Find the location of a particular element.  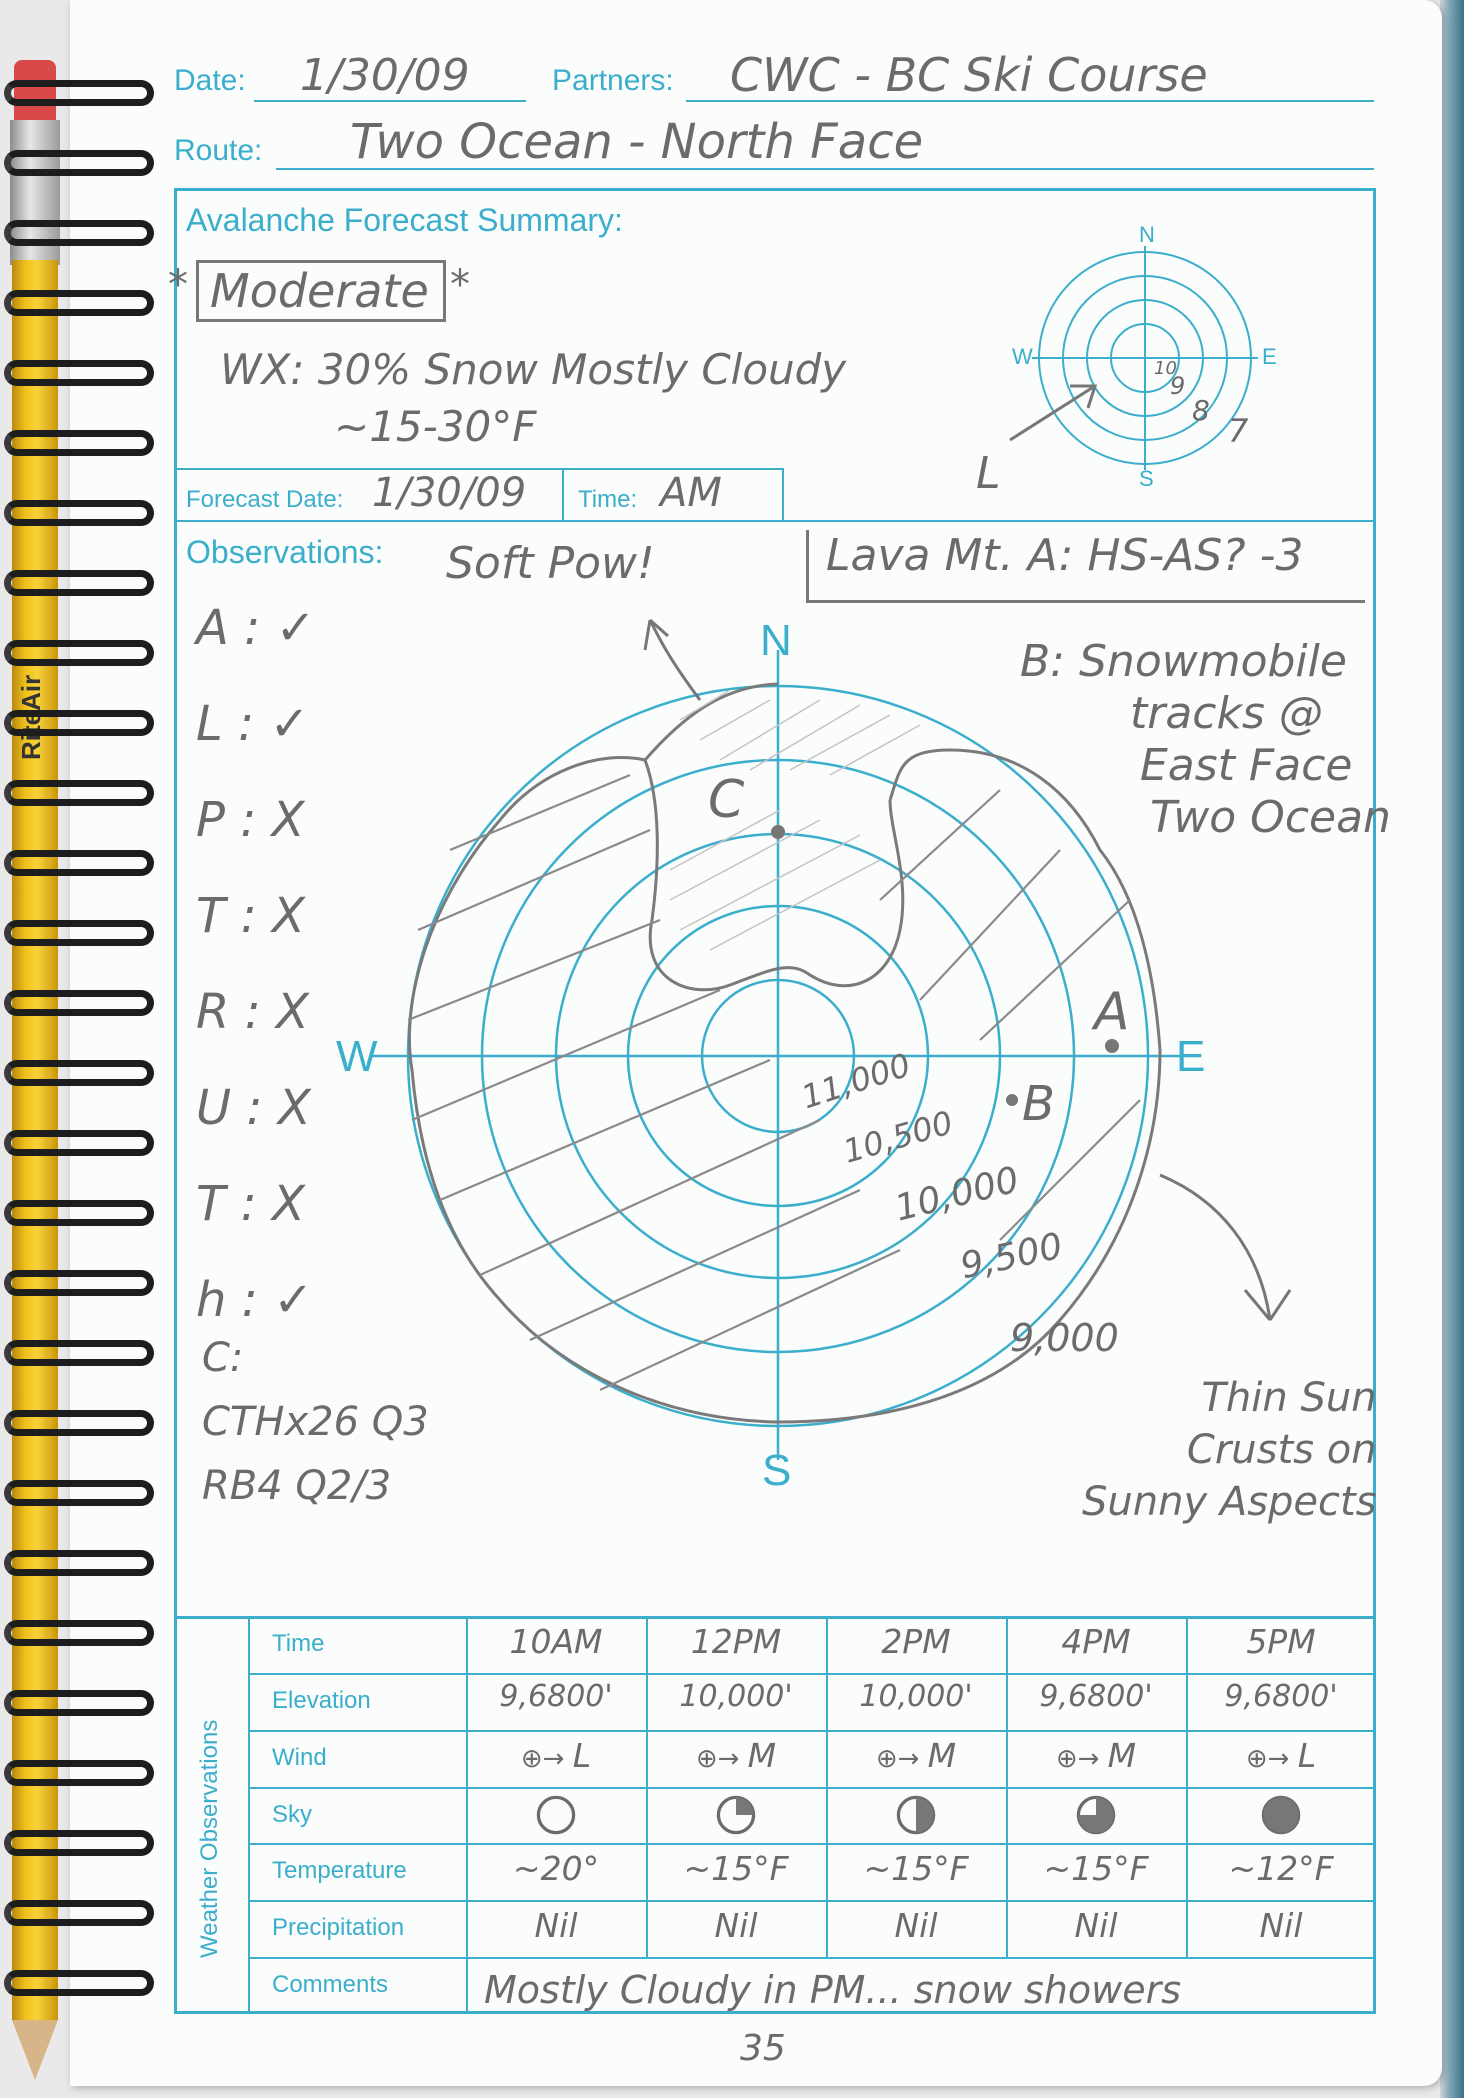

note-b-line: East Face is located at coordinates (1246, 765).